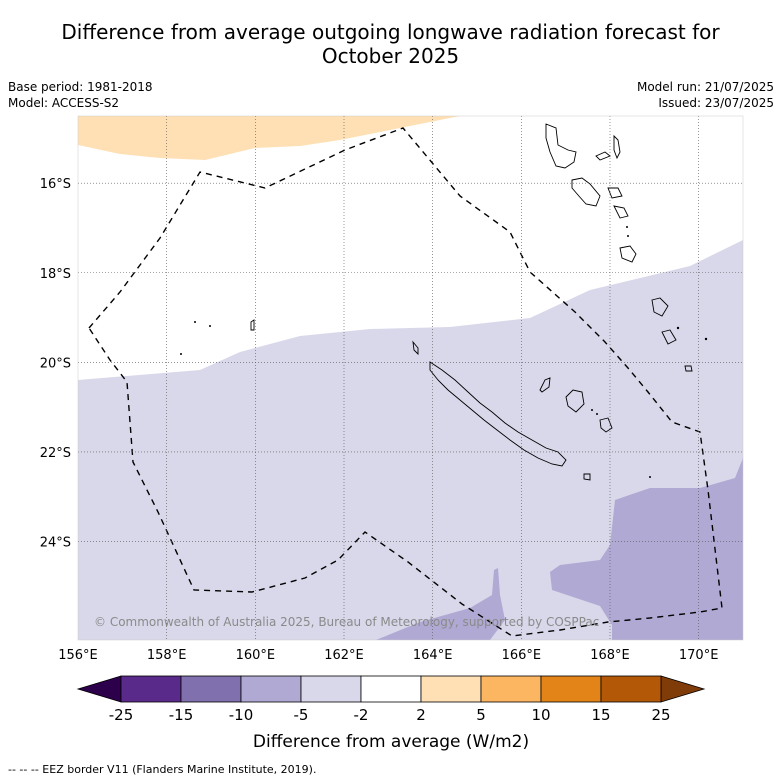 This screenshot has height=781, width=781. Describe the element at coordinates (241, 715) in the screenshot. I see `colorbar-tick-label: -10` at that location.